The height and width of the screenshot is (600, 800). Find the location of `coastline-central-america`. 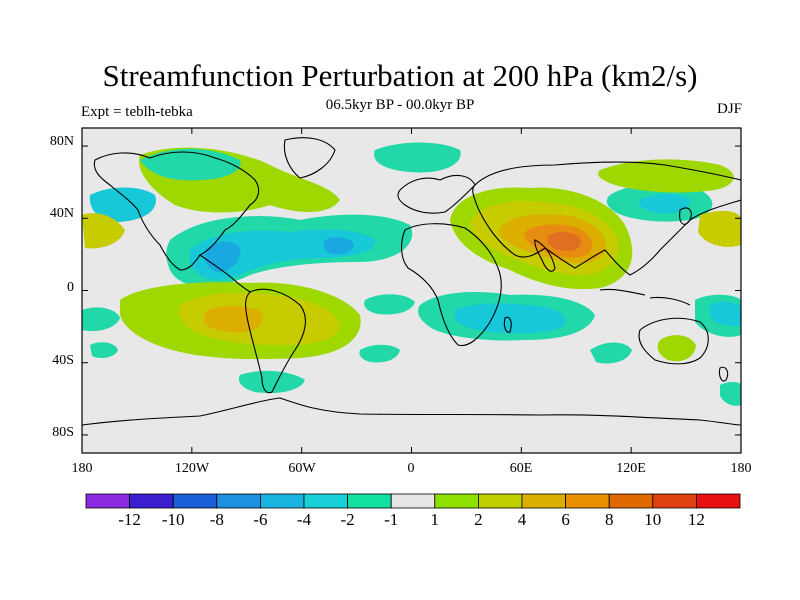

coastline-central-america is located at coordinates (225, 273).